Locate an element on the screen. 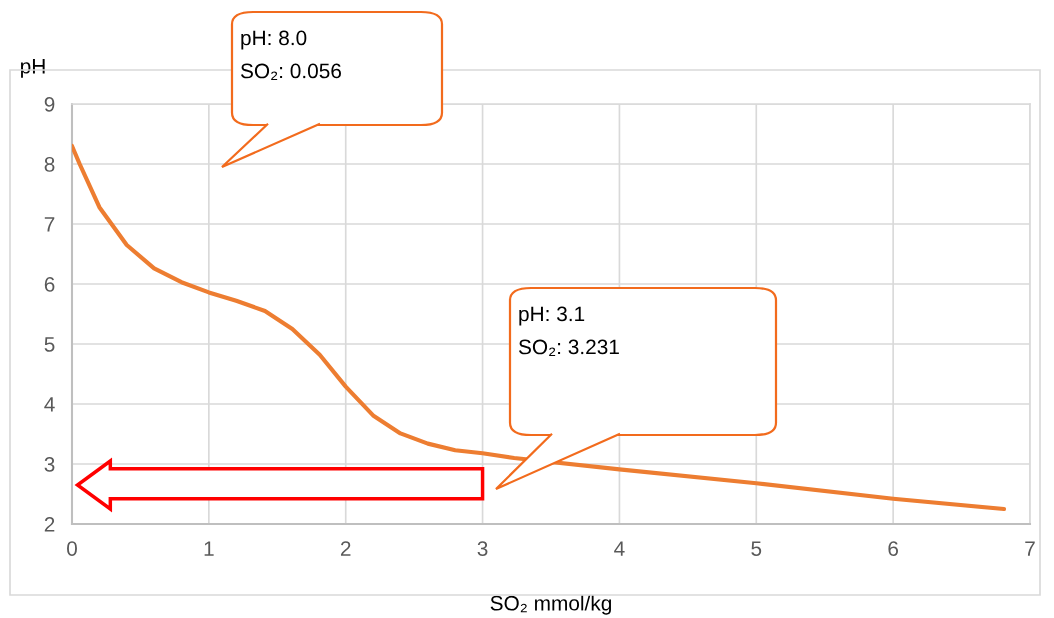 Image resolution: width=1054 pixels, height=618 pixels. y-tick-label: 3 is located at coordinates (49, 464).